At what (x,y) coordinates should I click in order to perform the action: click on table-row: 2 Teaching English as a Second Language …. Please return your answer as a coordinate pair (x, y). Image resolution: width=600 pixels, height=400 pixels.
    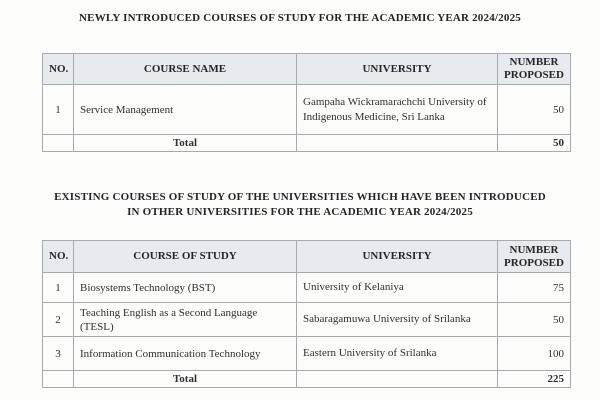
    Looking at the image, I should click on (306, 319).